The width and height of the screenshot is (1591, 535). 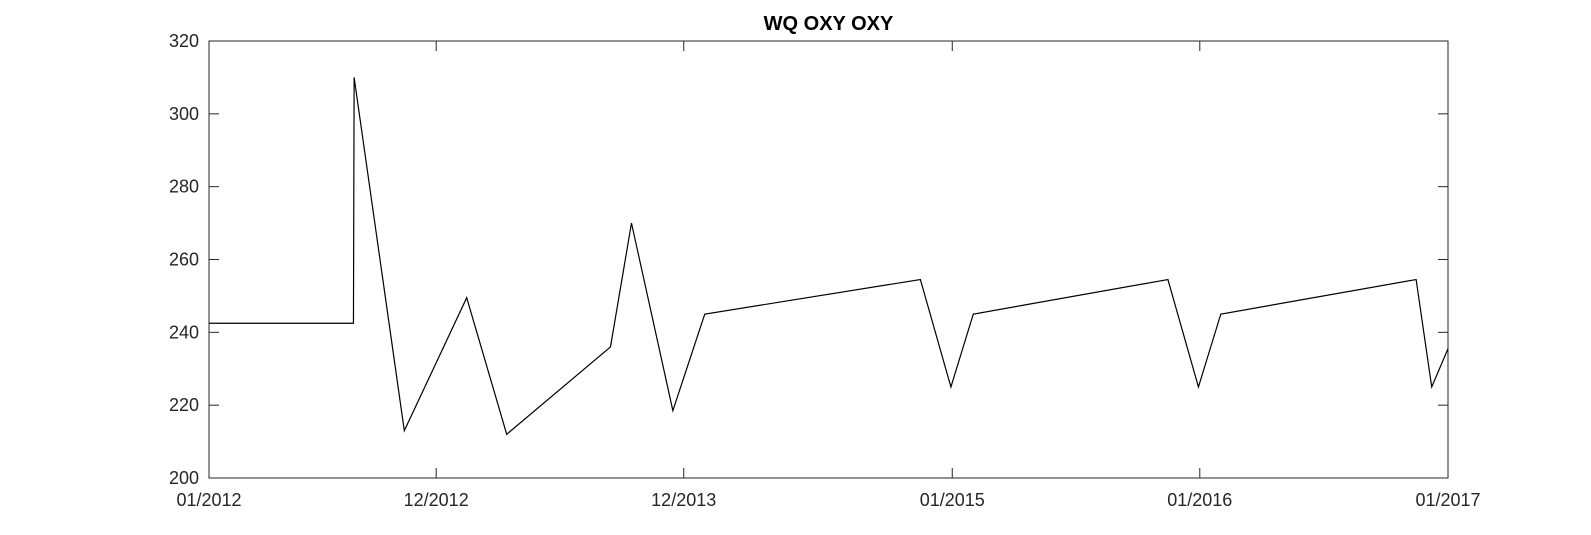 I want to click on x-tick-label: 12/2012, so click(x=436, y=500).